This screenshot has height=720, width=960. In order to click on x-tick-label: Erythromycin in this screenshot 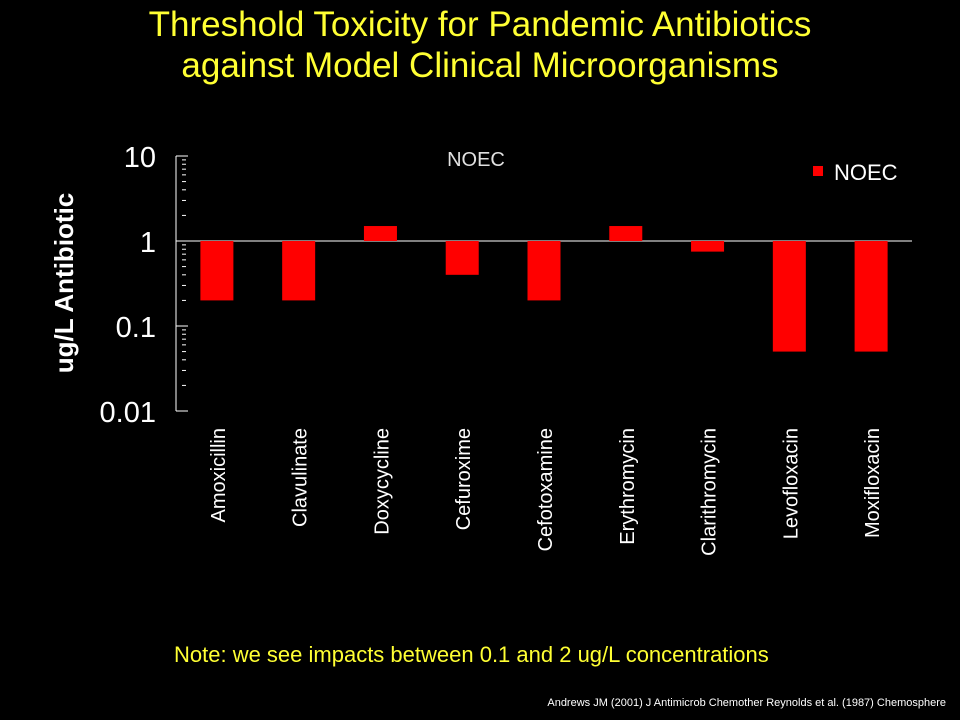, I will do `click(628, 486)`.